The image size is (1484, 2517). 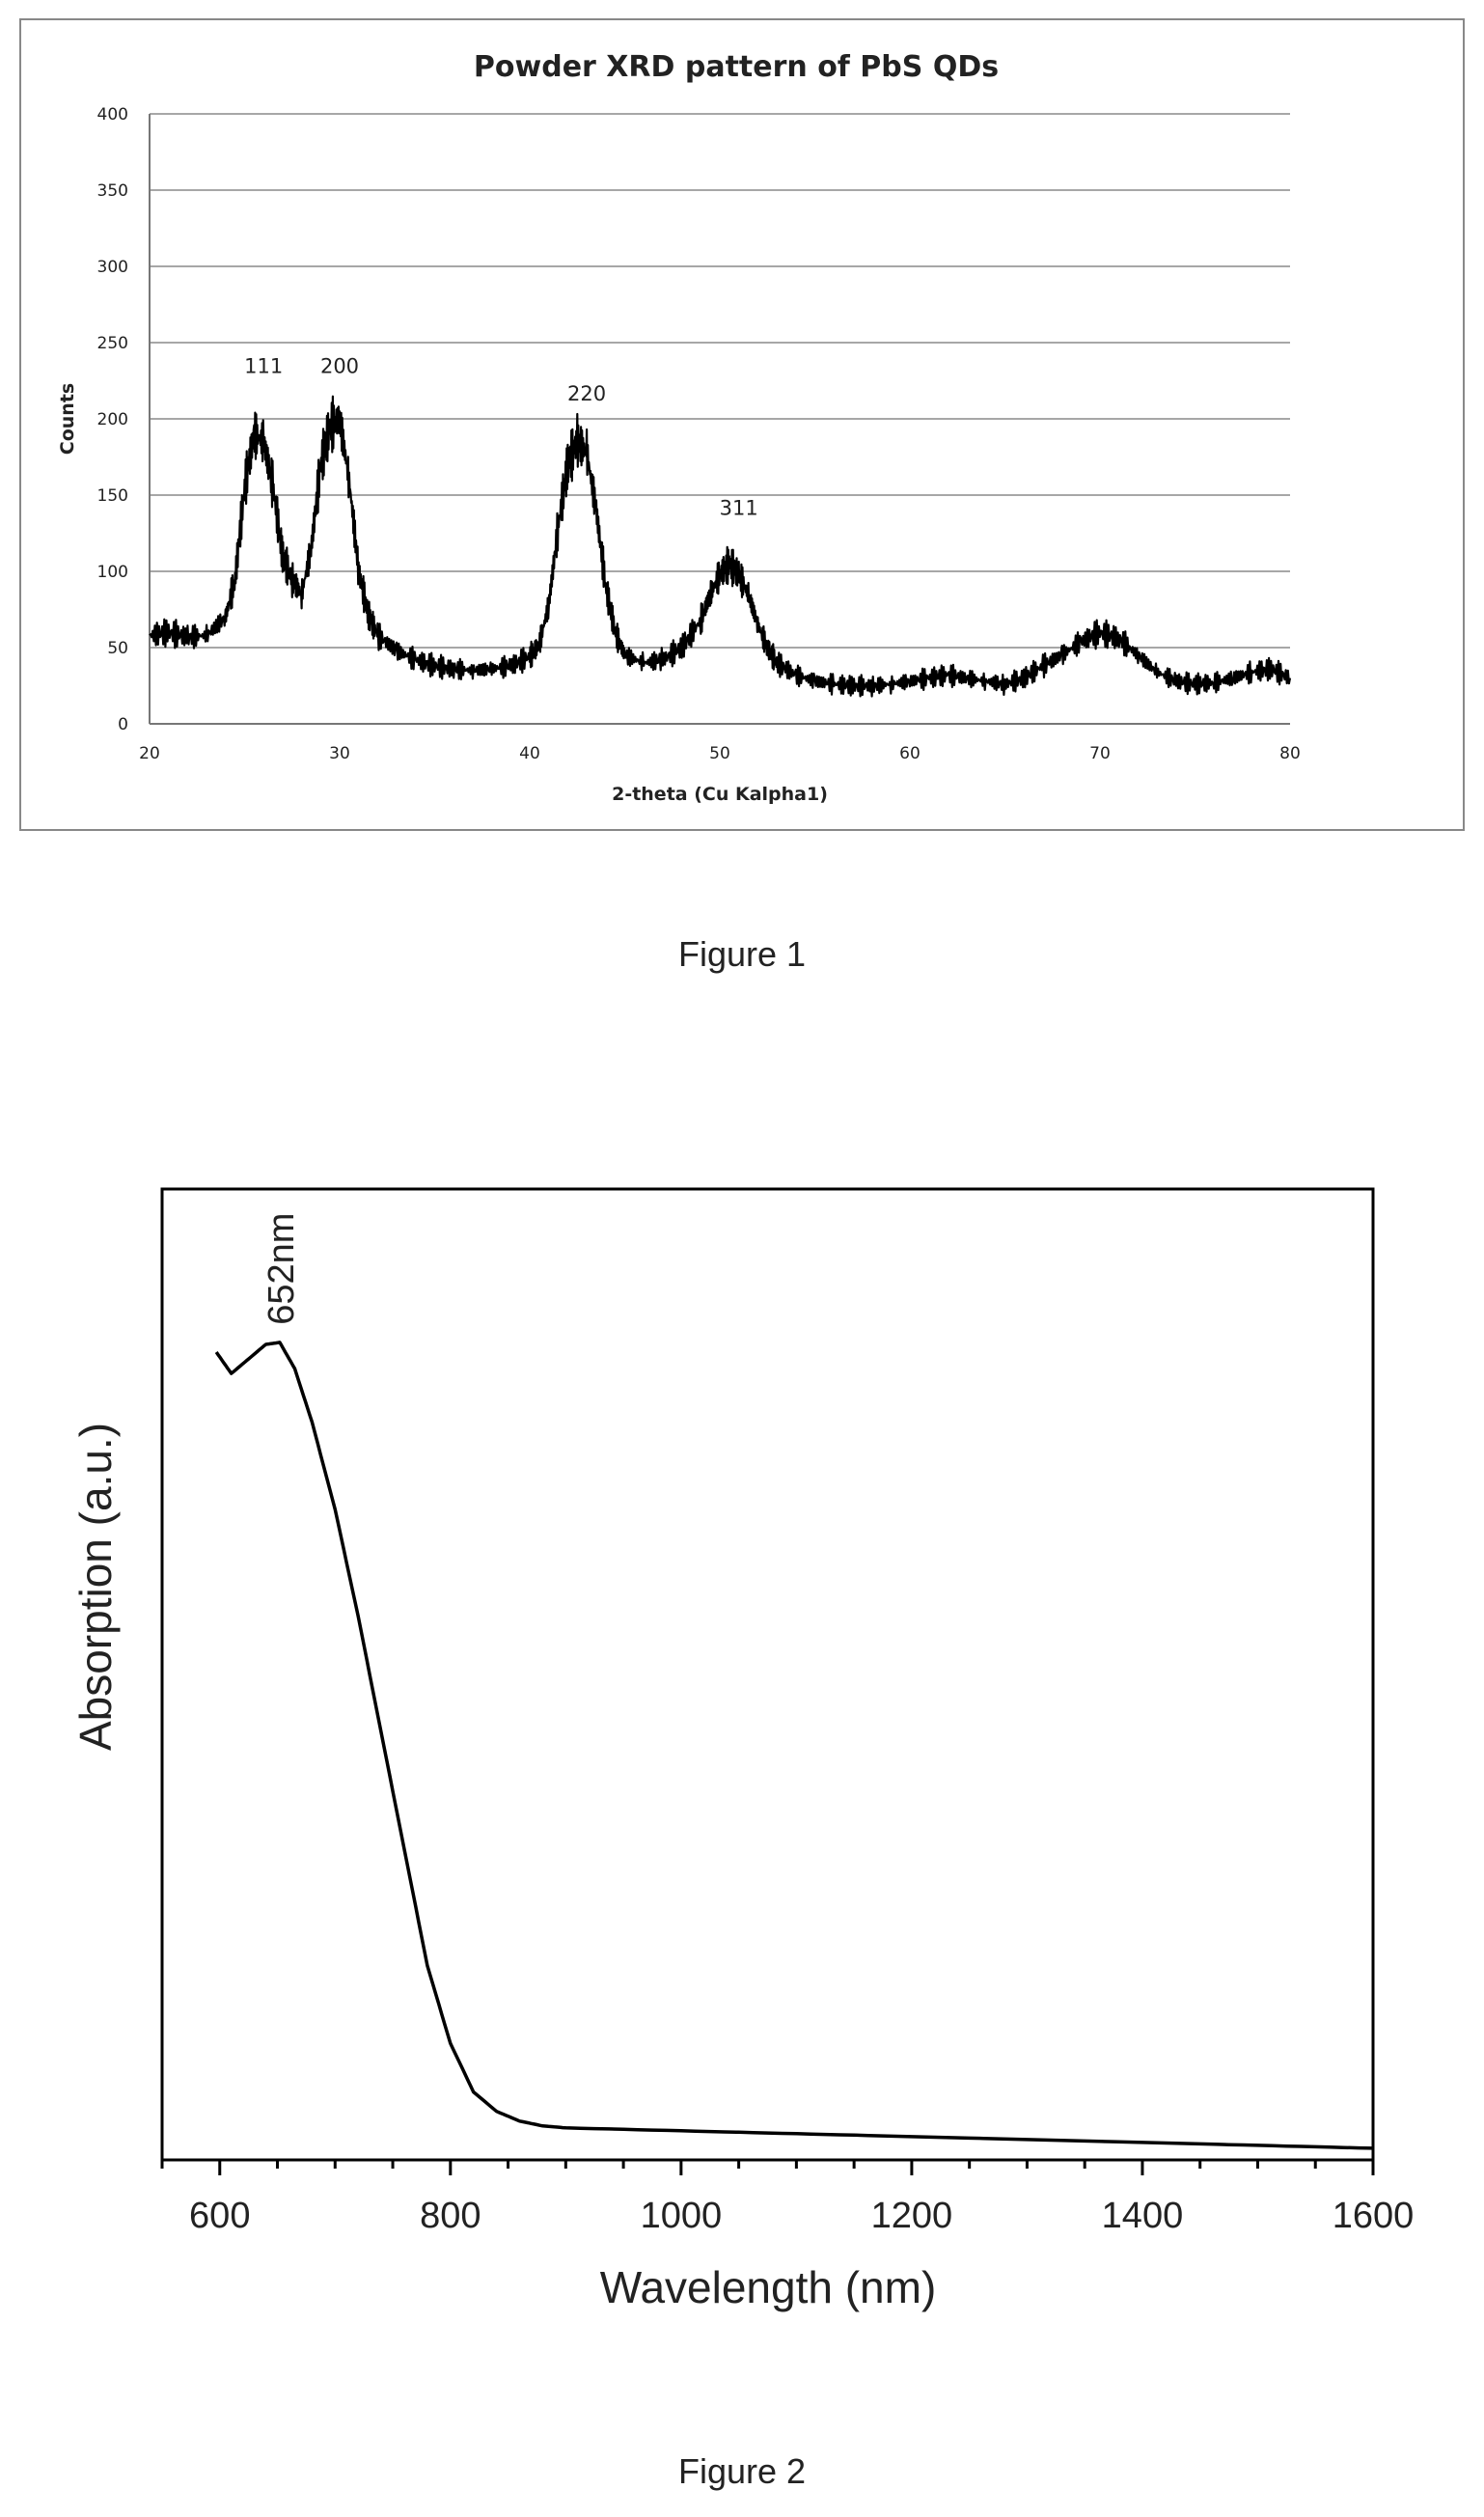 What do you see at coordinates (339, 366) in the screenshot?
I see `chart1-peak-label: 200` at bounding box center [339, 366].